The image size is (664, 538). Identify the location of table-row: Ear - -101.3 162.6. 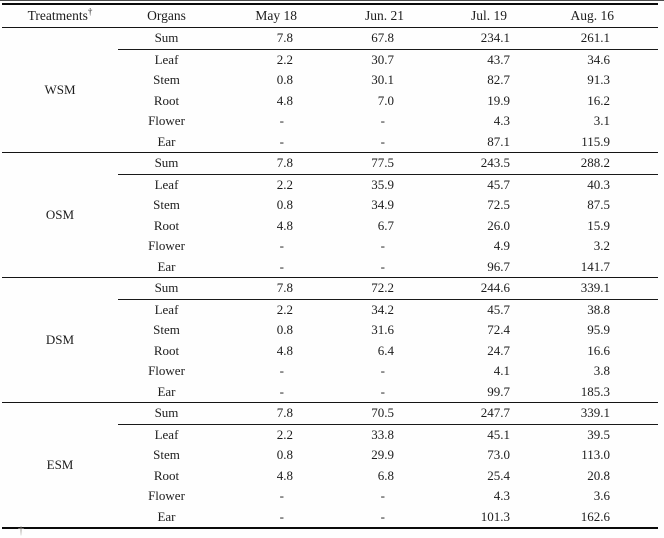
(330, 517).